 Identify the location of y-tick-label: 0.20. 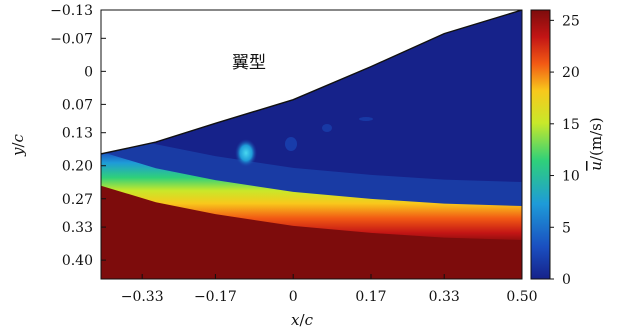
(77, 167).